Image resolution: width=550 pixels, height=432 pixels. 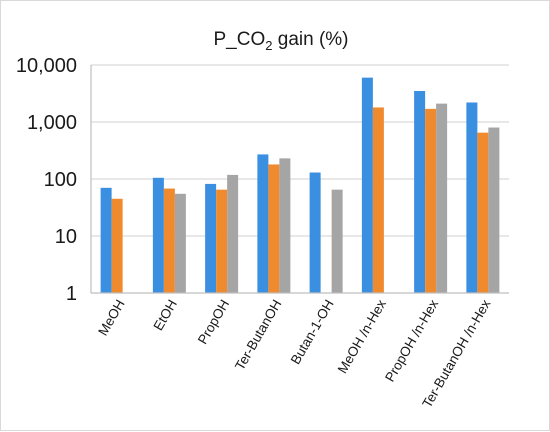 I want to click on y-tick-label: 100, so click(x=60, y=180).